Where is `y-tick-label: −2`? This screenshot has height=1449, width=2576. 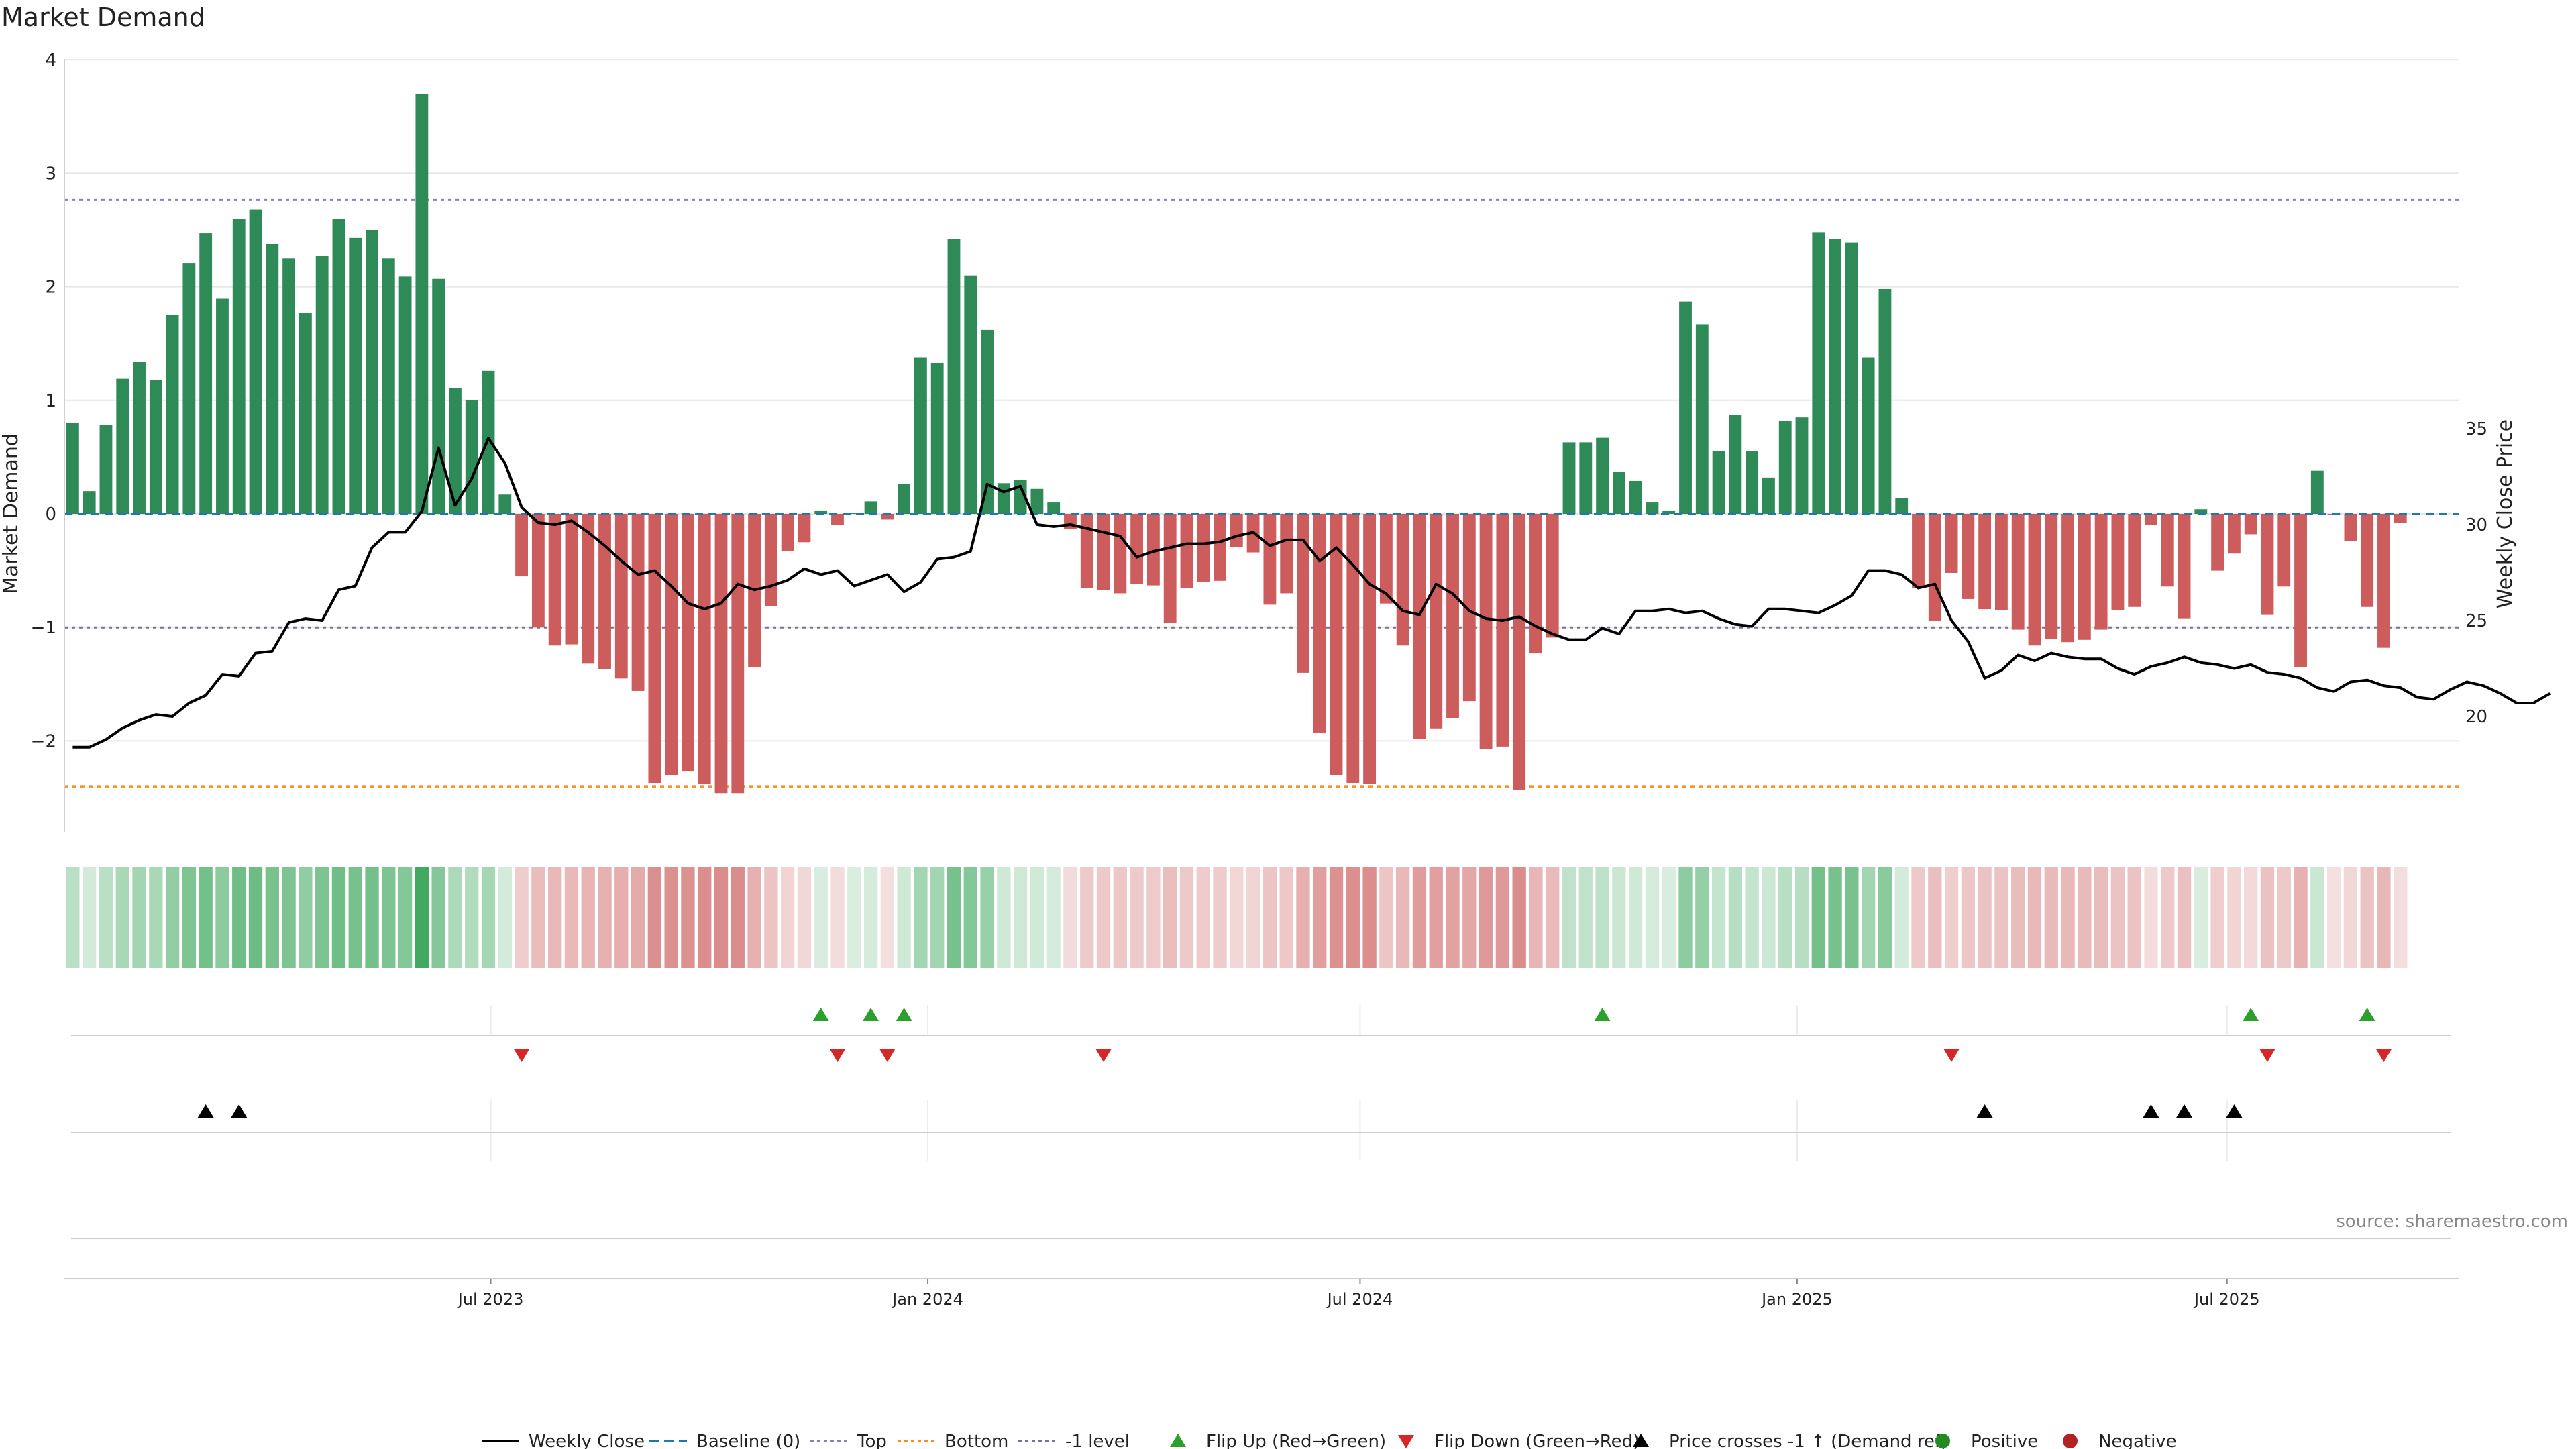
y-tick-label: −2 is located at coordinates (43, 741).